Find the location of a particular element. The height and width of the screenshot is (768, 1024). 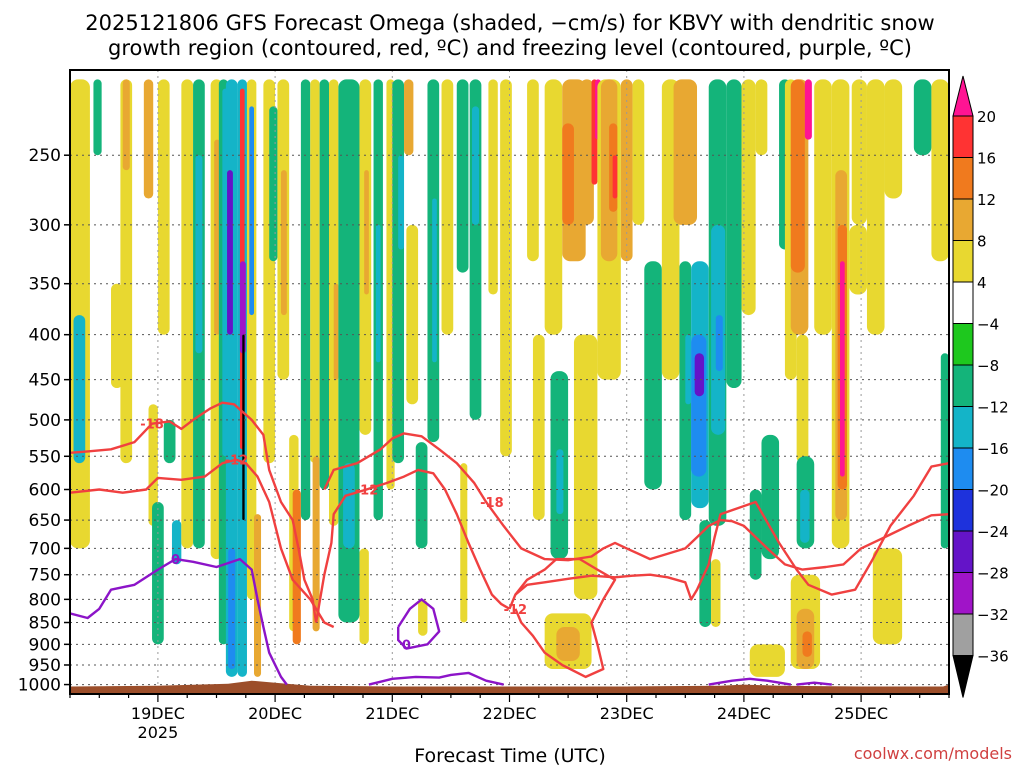

colorbar-label: 8 is located at coordinates (982, 242).